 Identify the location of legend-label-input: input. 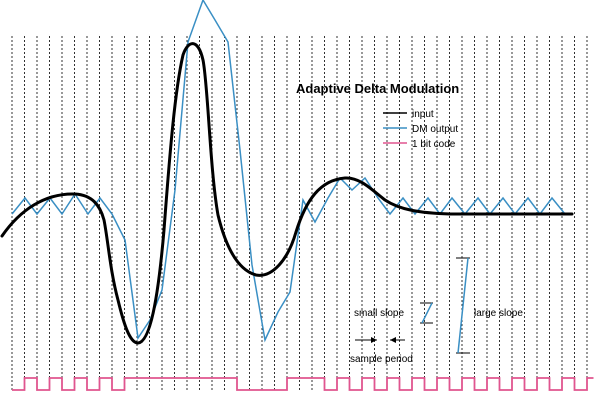
(423, 114).